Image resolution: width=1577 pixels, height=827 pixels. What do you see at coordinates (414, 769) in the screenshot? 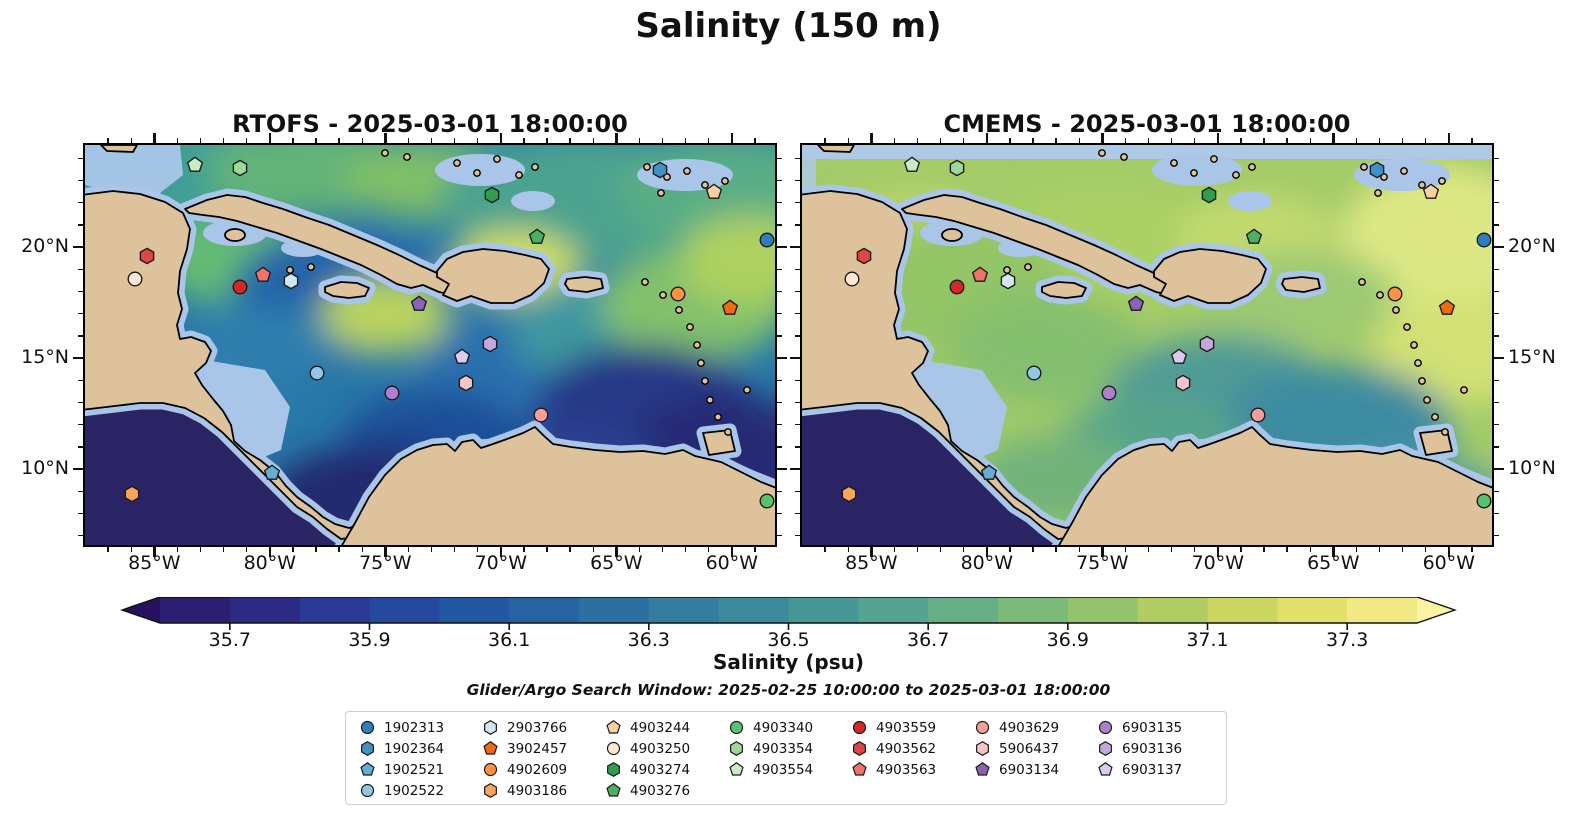
I see `legend-label: 1902521` at bounding box center [414, 769].